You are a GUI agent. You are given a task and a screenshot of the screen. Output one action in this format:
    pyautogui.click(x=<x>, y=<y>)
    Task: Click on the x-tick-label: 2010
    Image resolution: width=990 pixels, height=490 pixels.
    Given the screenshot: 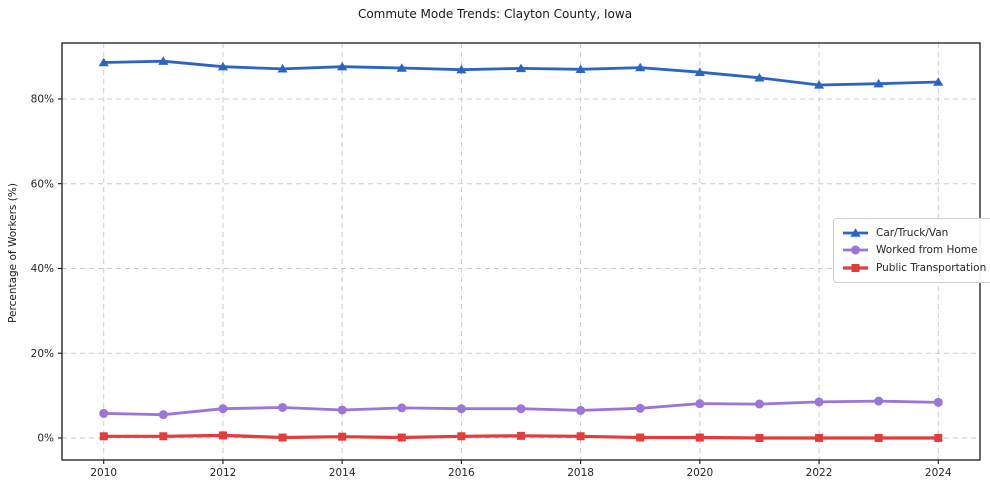 What is the action you would take?
    pyautogui.click(x=103, y=473)
    